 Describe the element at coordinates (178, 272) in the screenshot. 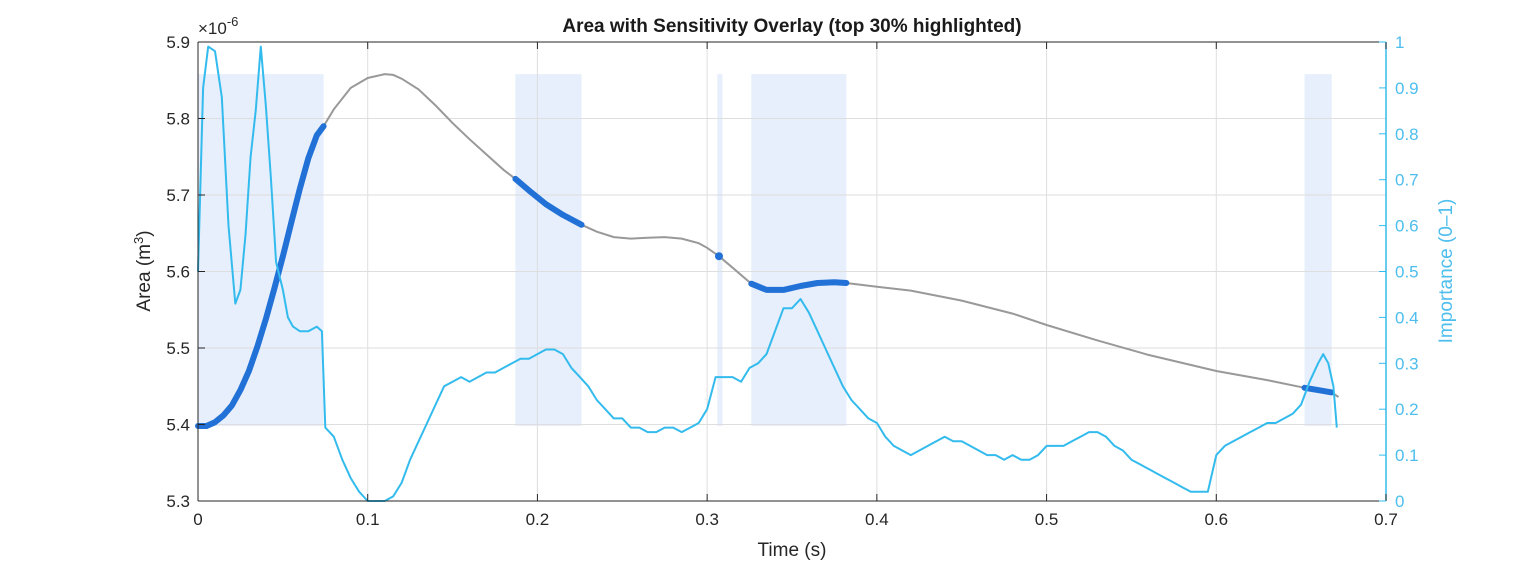

I see `y-left-tick-label: 5.6` at that location.